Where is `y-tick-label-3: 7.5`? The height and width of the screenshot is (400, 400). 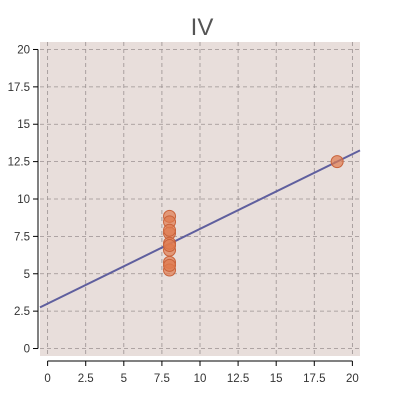
y-tick-label-3: 7.5 is located at coordinates (22, 237).